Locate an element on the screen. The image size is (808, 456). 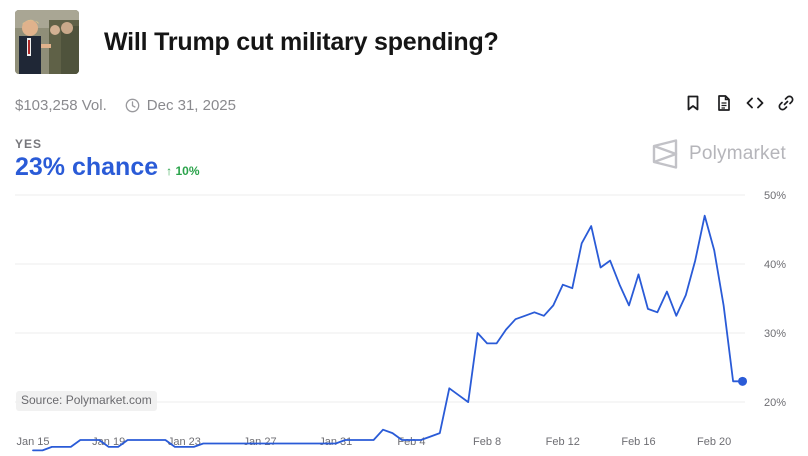
market-photo is located at coordinates (47, 42).